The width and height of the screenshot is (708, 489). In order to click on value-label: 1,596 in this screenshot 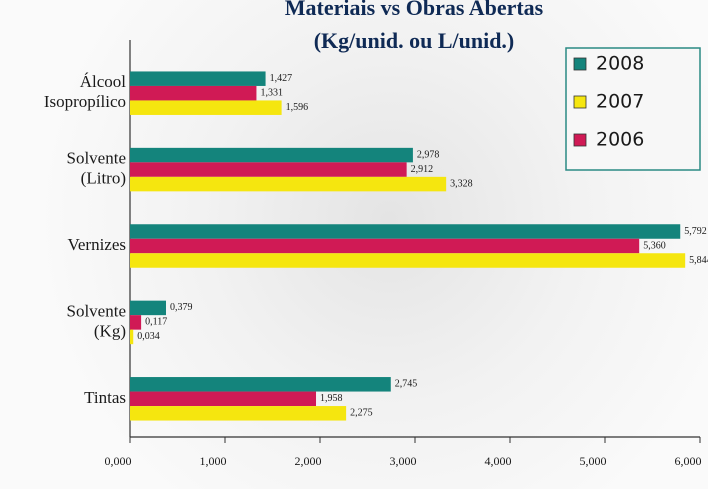, I will do `click(297, 107)`.